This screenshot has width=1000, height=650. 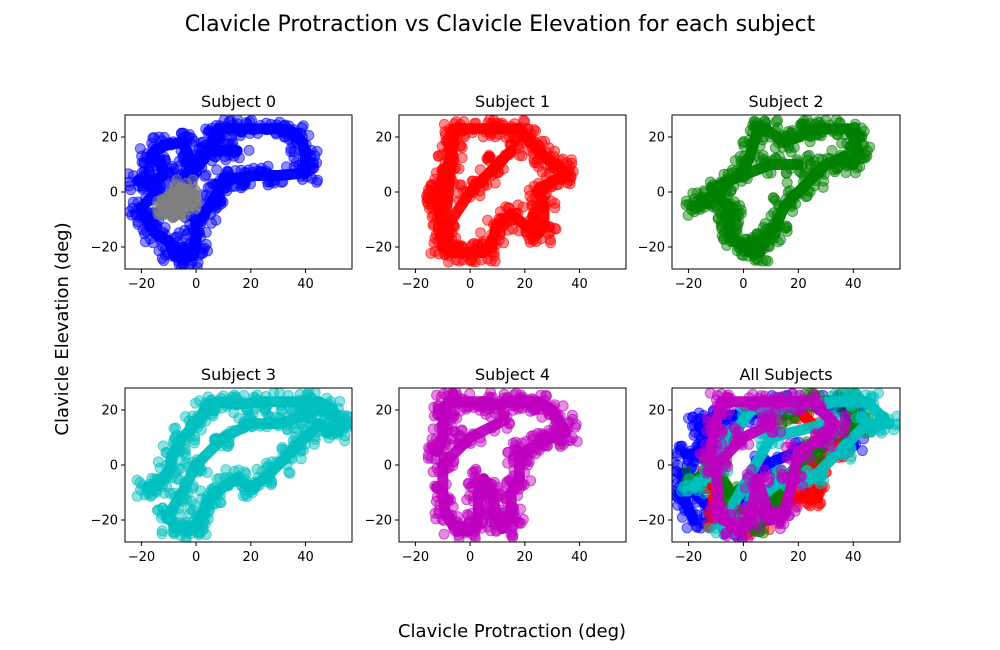 I want to click on panel-title: Subject 1, so click(x=512, y=101).